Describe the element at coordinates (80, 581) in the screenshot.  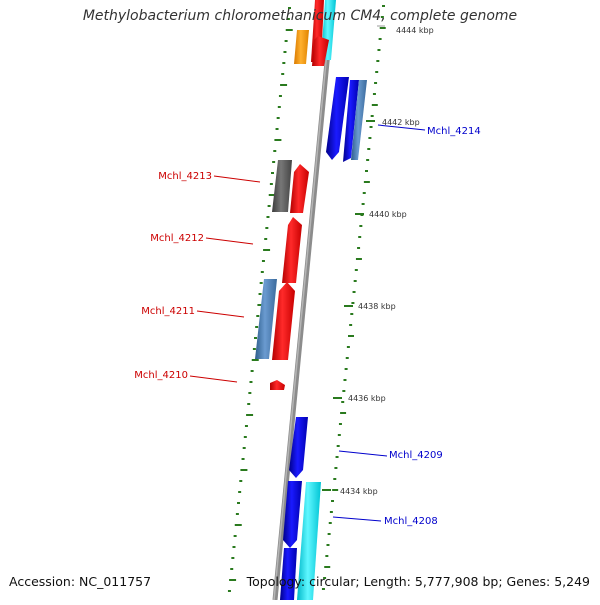
I see `accession-text: Accession: NC_011757` at that location.